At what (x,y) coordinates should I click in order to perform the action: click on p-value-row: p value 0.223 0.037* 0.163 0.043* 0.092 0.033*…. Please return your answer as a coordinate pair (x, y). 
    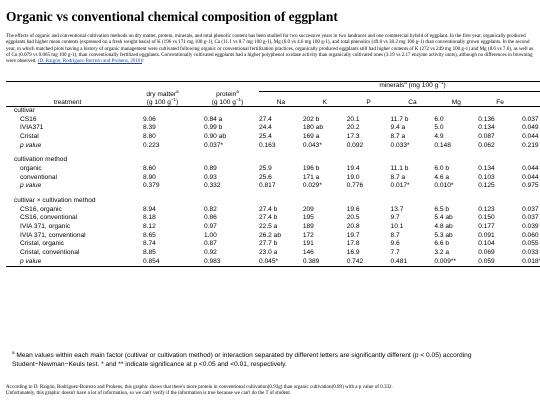
    Looking at the image, I should click on (273, 146).